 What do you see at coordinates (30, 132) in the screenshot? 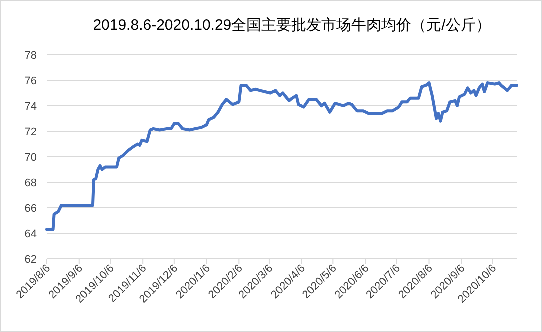
I see `y-tick-label: 72` at bounding box center [30, 132].